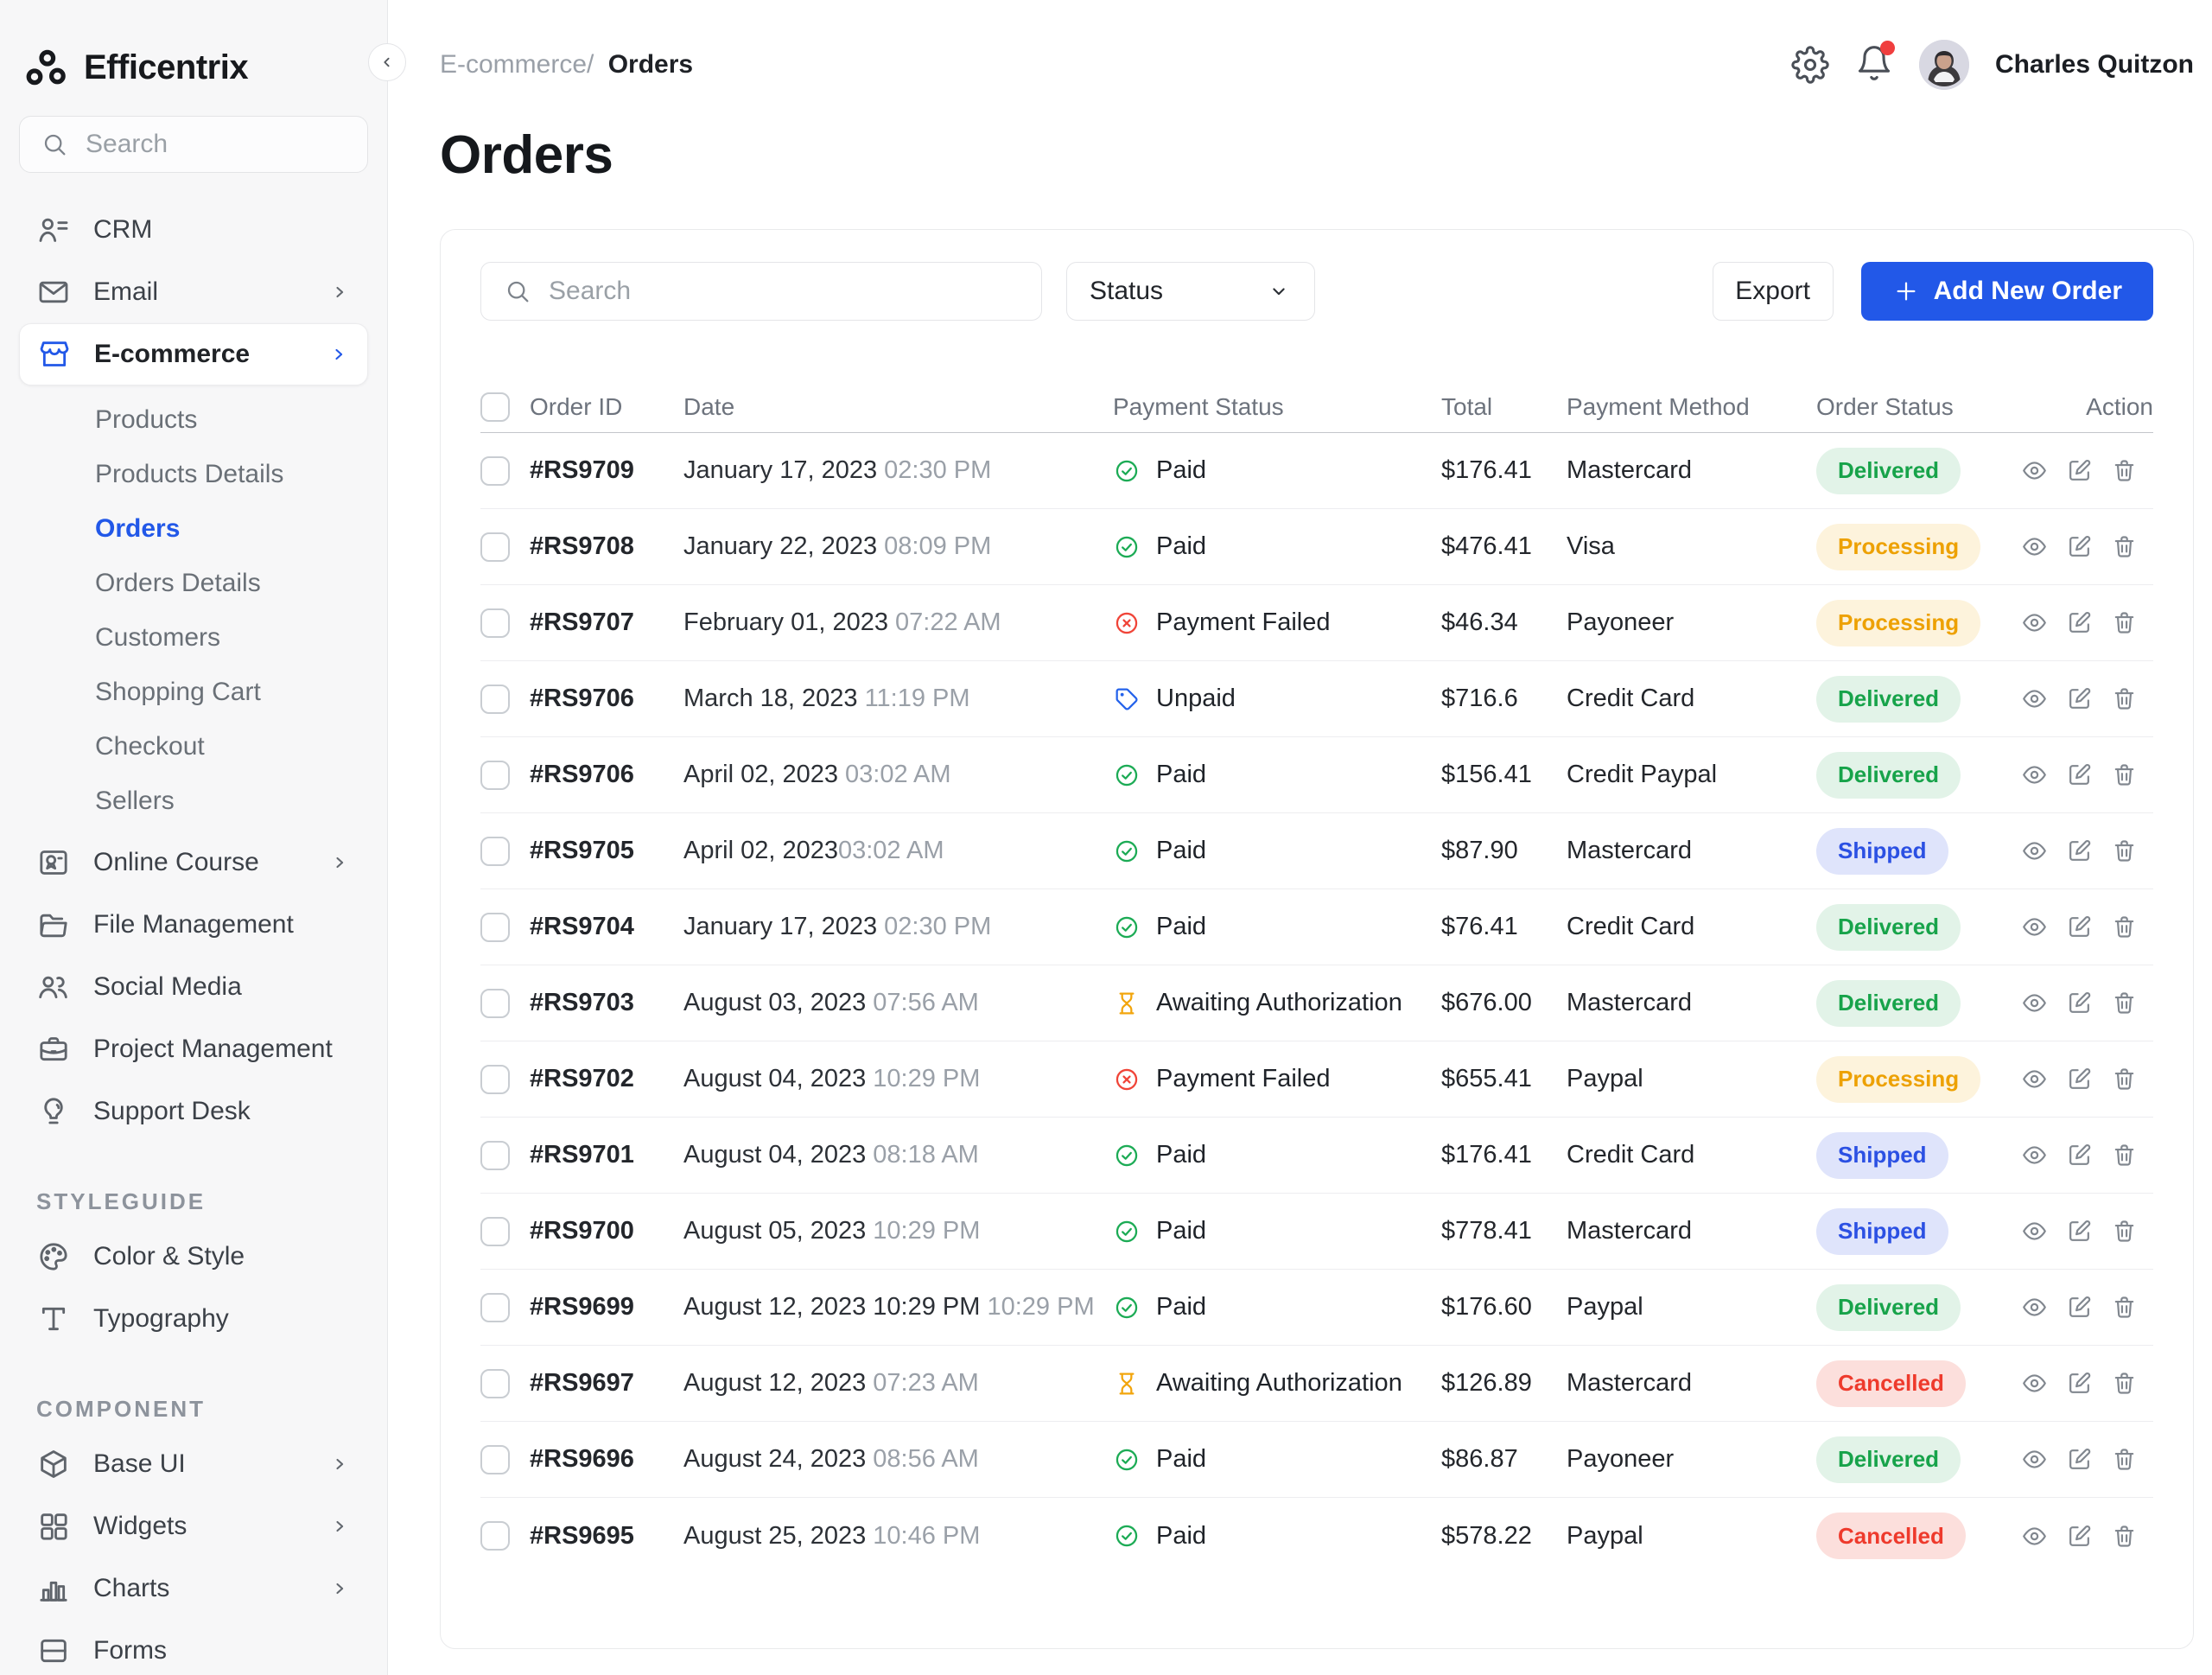  Describe the element at coordinates (1773, 291) in the screenshot. I see `export-button: Export` at that location.